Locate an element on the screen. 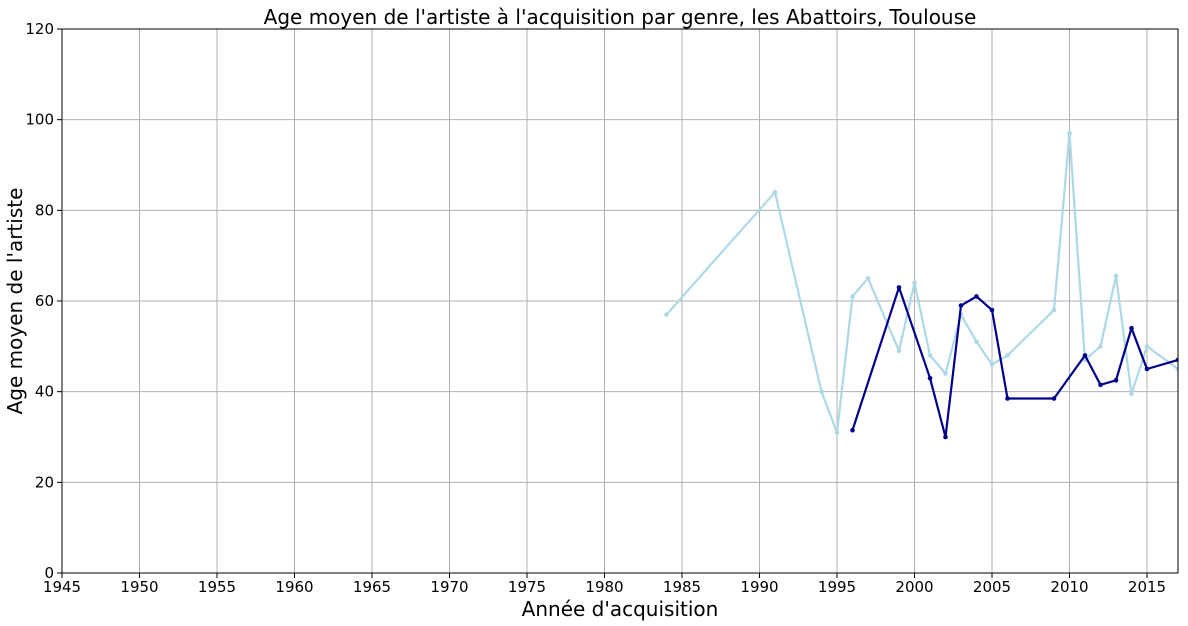 This screenshot has width=1188, height=626. y-tick-label: 60 is located at coordinates (44, 301).